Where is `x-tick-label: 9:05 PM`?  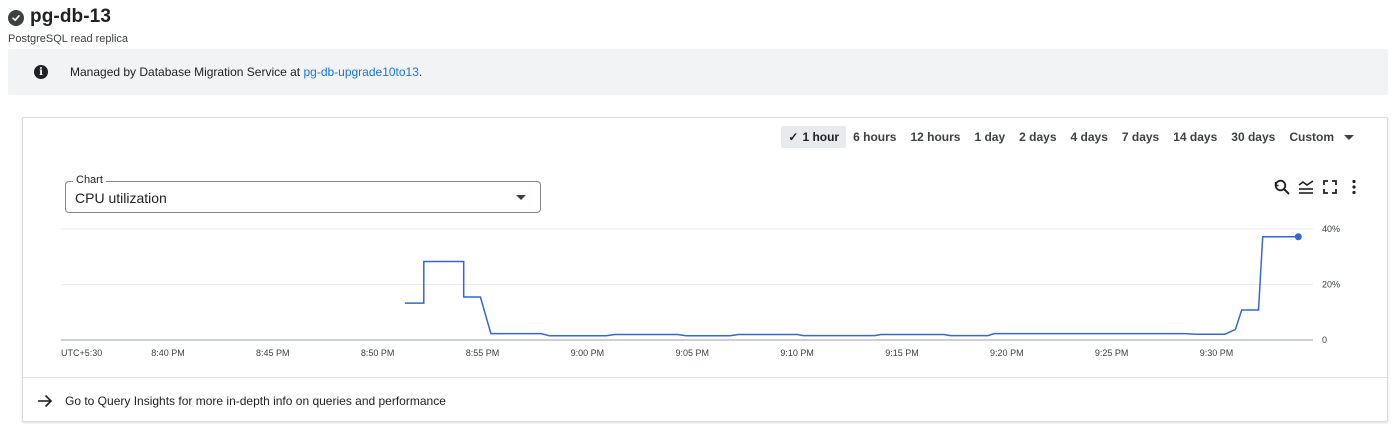 x-tick-label: 9:05 PM is located at coordinates (692, 353).